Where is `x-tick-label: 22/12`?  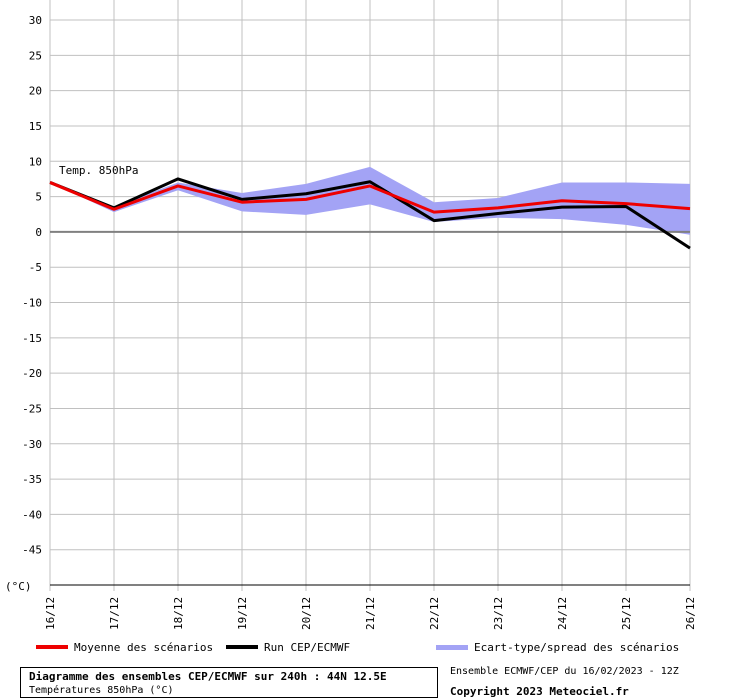
x-tick-label: 22/12 is located at coordinates (434, 613).